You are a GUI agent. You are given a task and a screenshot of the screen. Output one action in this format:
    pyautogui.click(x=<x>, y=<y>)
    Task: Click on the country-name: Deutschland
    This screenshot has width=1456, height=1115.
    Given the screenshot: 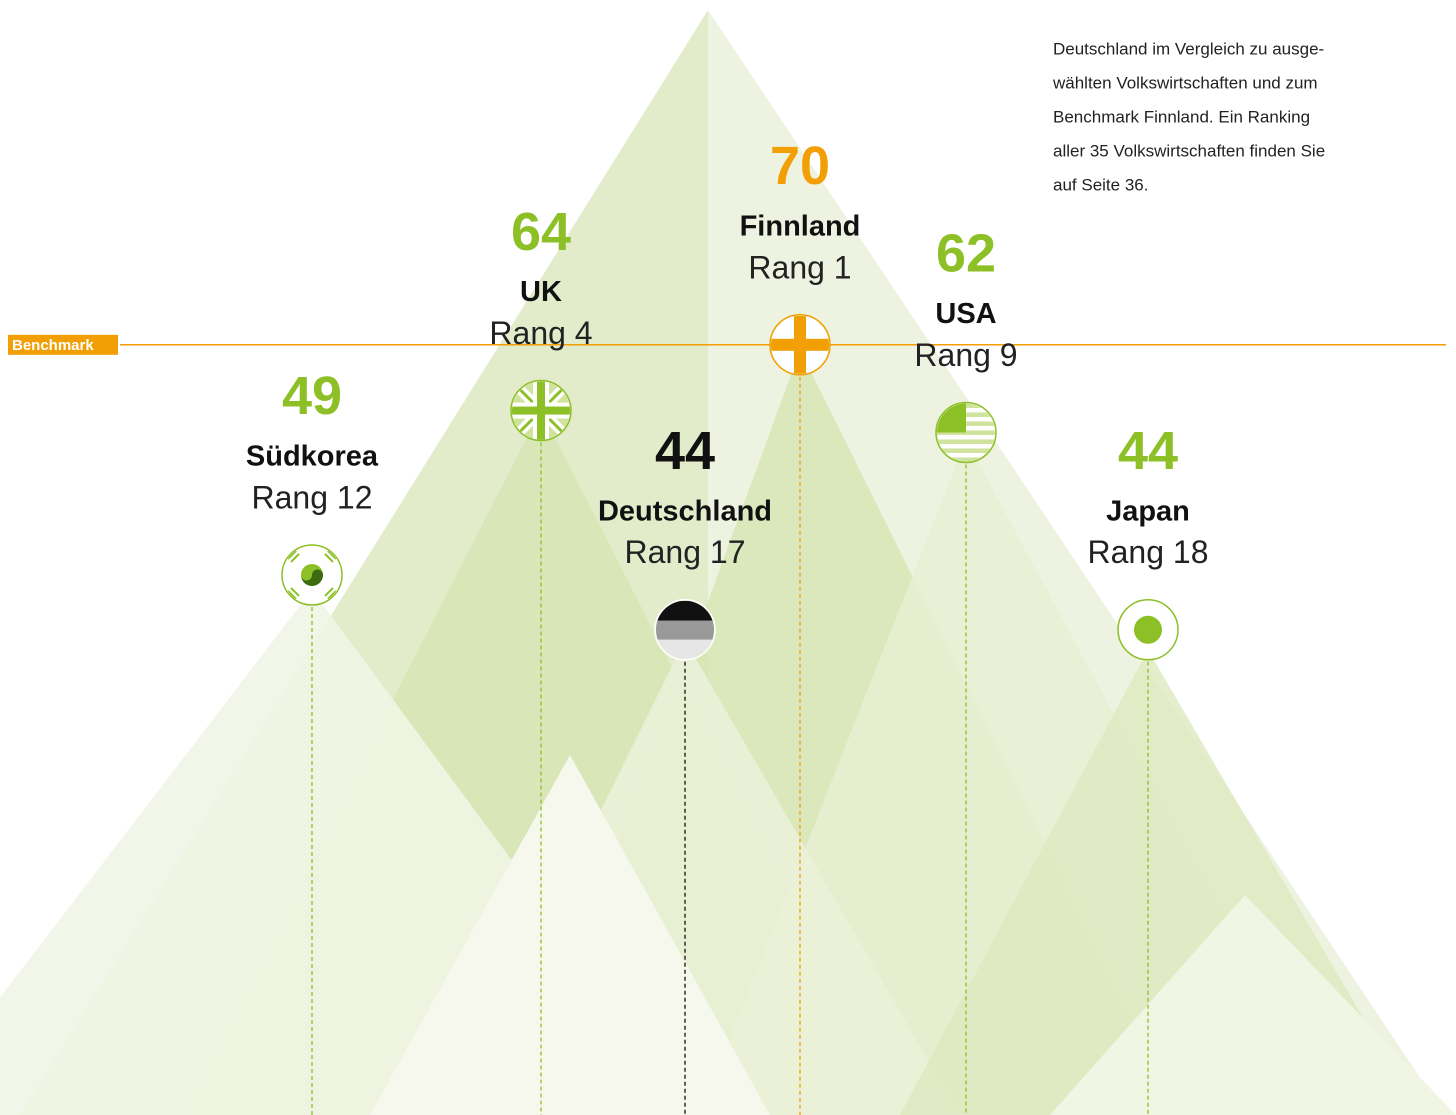 What is the action you would take?
    pyautogui.click(x=685, y=511)
    